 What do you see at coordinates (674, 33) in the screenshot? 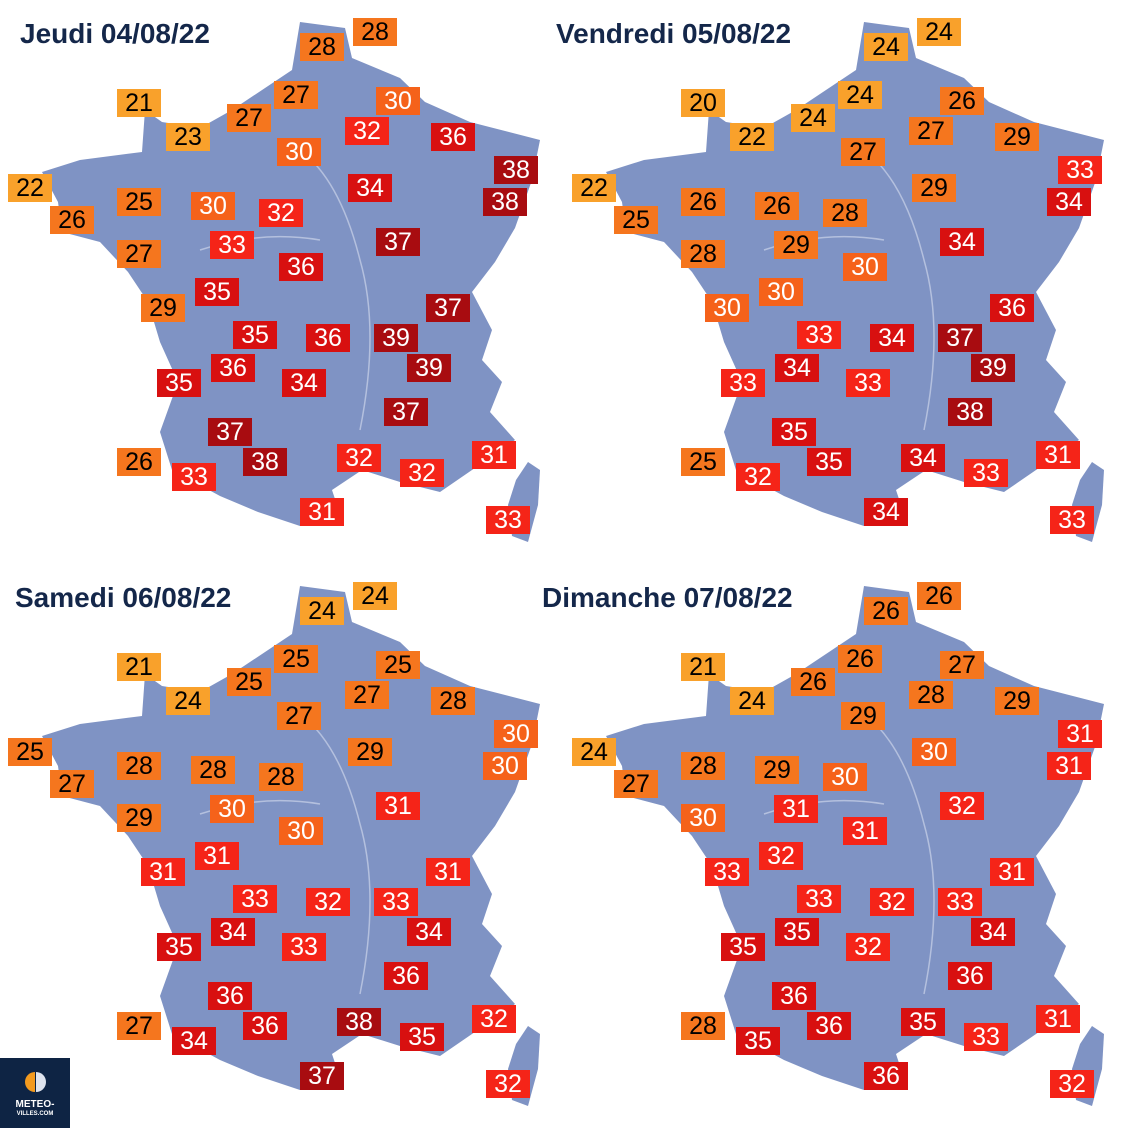
I see `day-title: Vendredi 05/08/22` at bounding box center [674, 33].